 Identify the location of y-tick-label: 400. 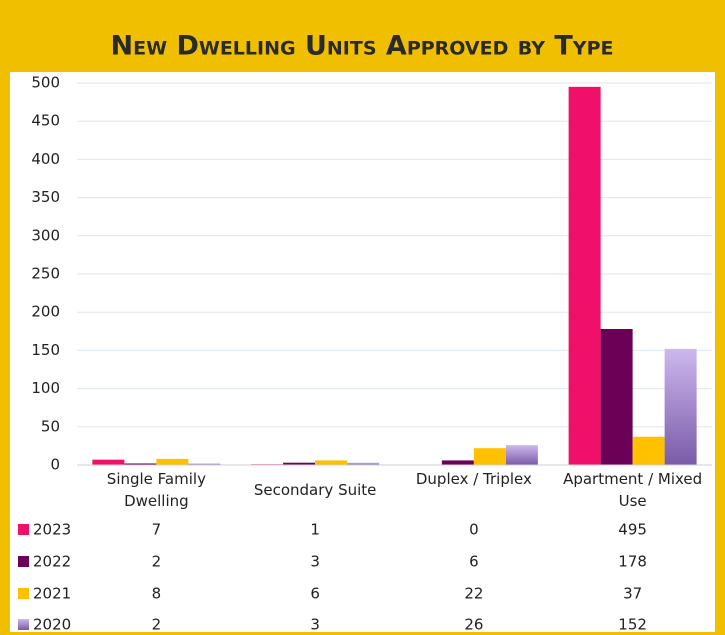
(45, 159).